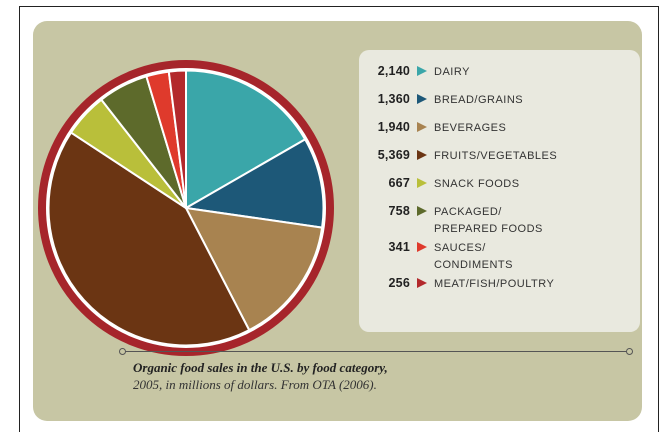 The image size is (664, 434). I want to click on legend-value: 667, so click(399, 183).